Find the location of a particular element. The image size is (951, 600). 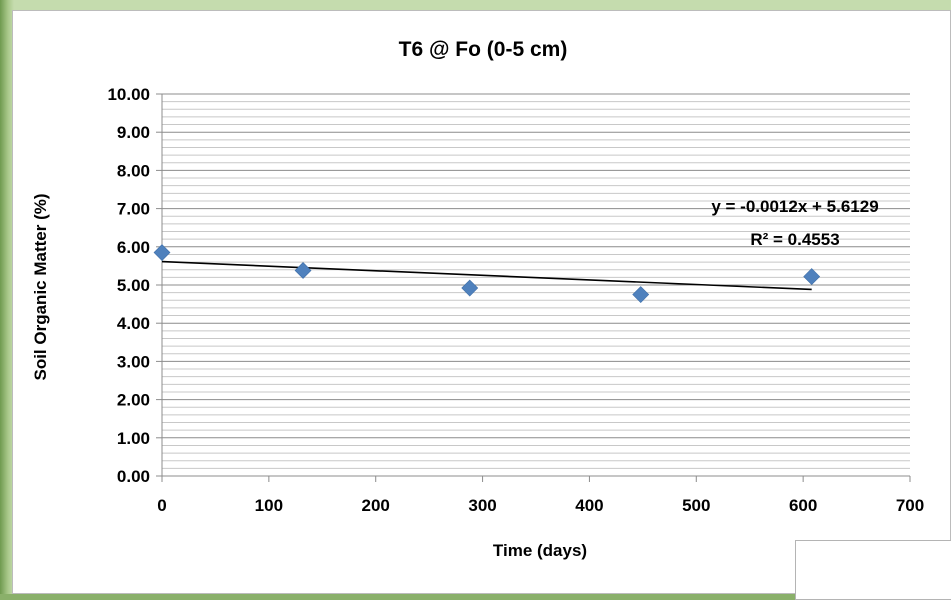

x-tick-label: 700 is located at coordinates (910, 505).